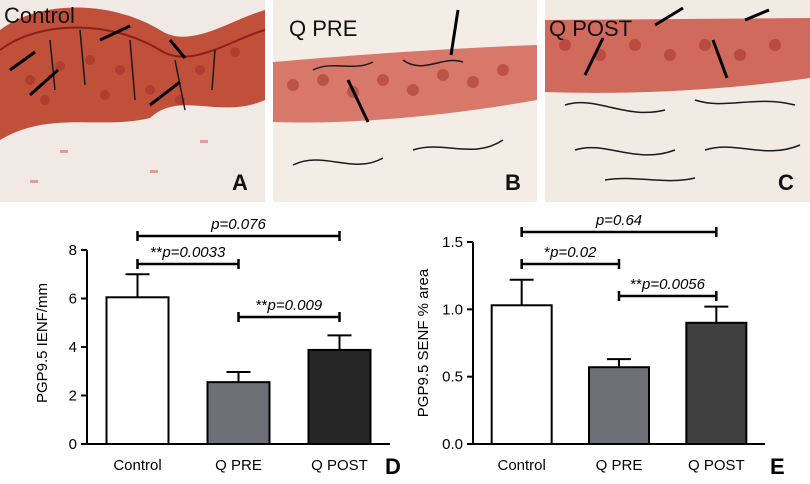 The image size is (810, 484). I want to click on panel-a-letter: A, so click(240, 182).